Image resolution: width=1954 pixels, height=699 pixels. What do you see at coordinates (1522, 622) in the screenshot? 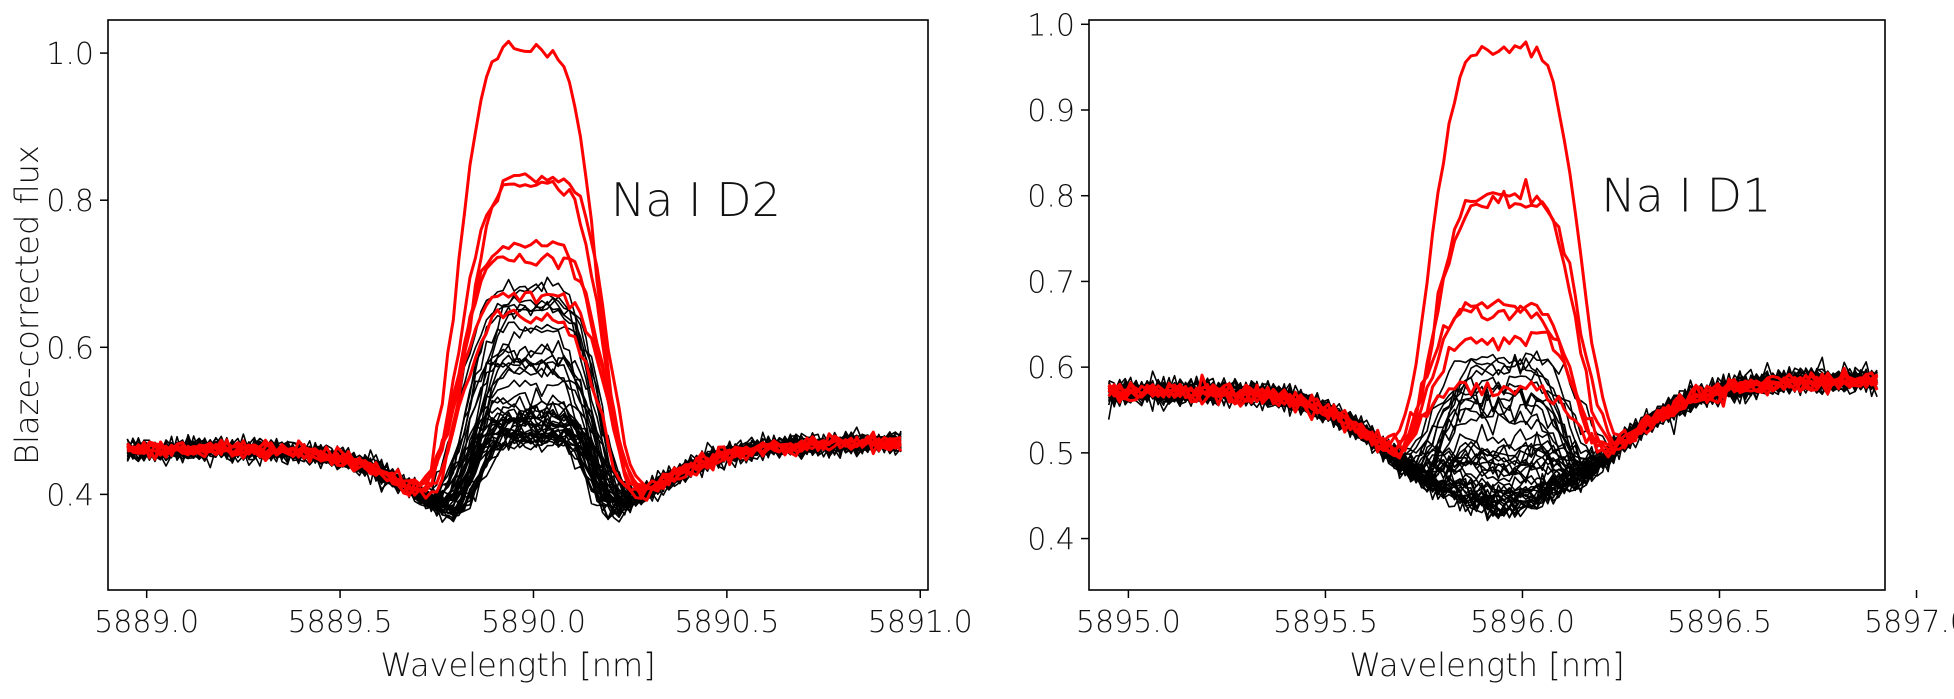
I see `x-tick-label: 5896.0` at bounding box center [1522, 622].